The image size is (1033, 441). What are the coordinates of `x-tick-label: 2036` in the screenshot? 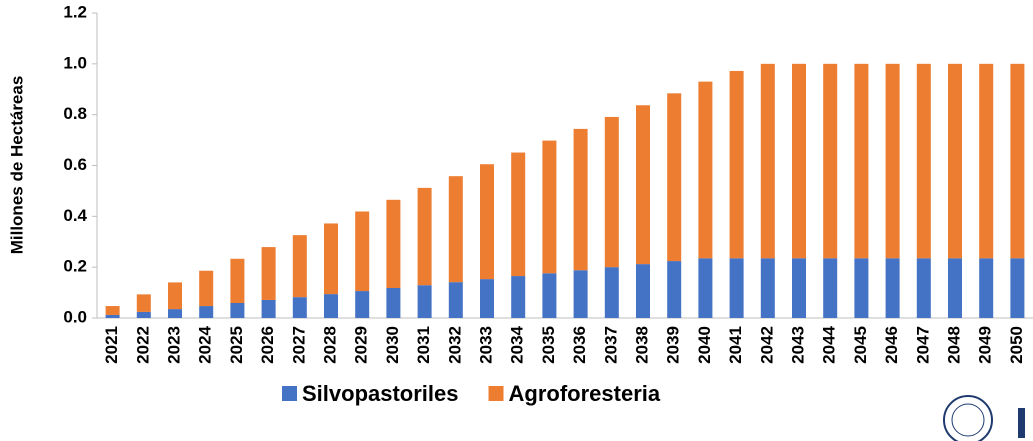 It's located at (579, 345).